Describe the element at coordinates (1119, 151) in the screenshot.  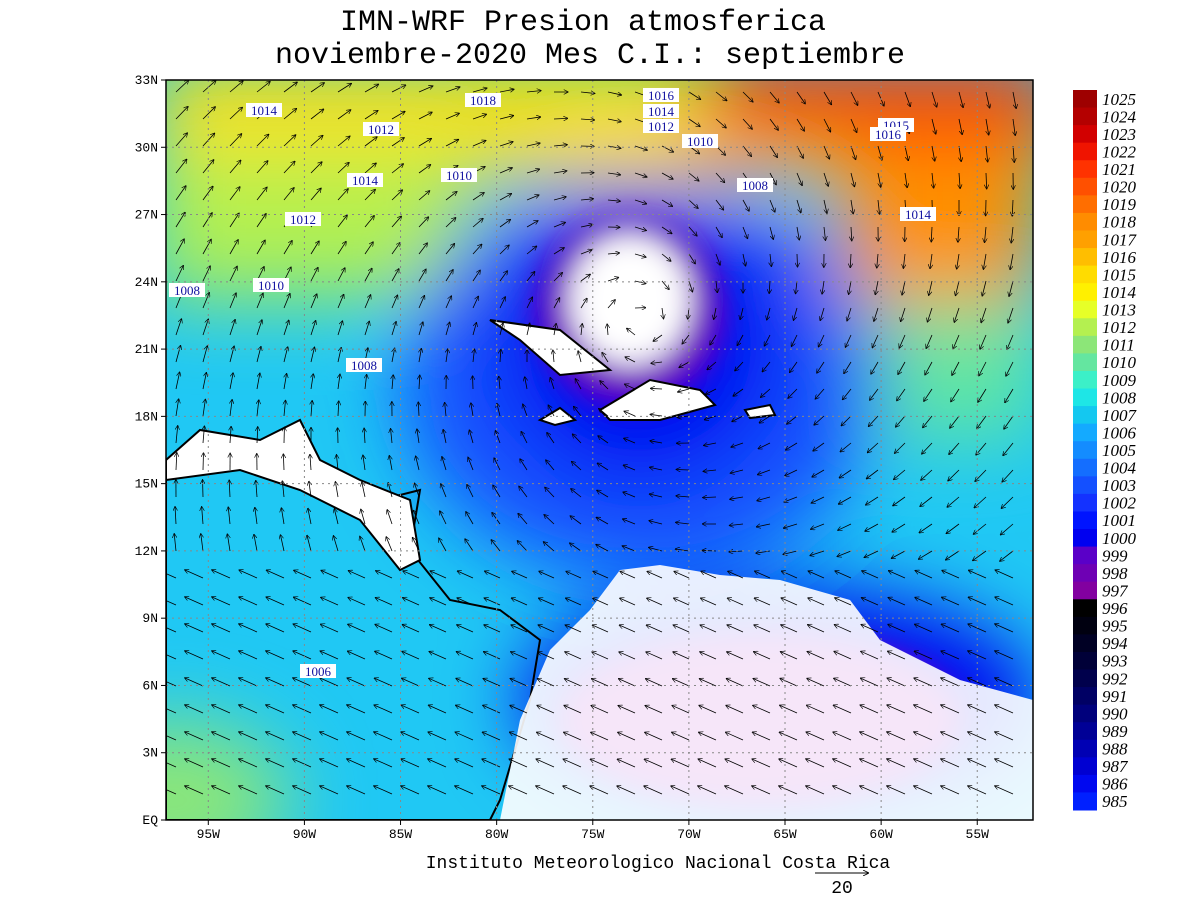
I see `colorbar-label: 1022` at that location.